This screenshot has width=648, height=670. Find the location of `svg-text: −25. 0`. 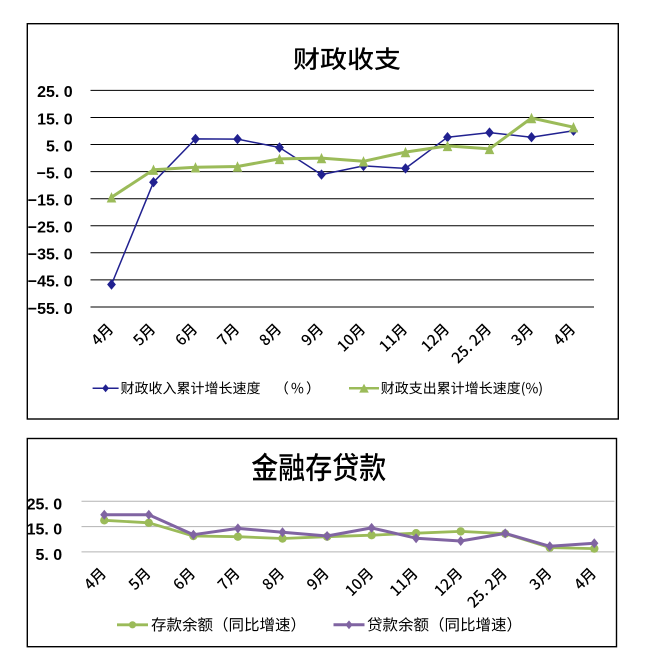

svg-text: −25. 0 is located at coordinates (50, 228).